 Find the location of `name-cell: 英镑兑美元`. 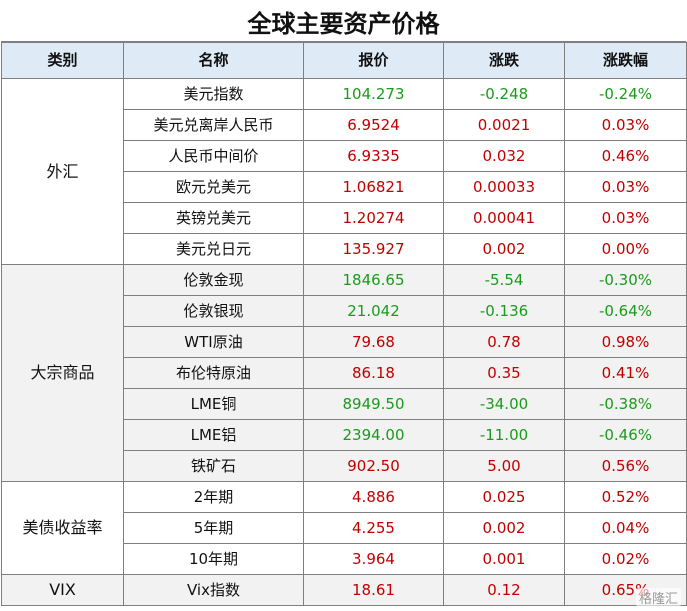

name-cell: 英镑兑美元 is located at coordinates (213, 218).